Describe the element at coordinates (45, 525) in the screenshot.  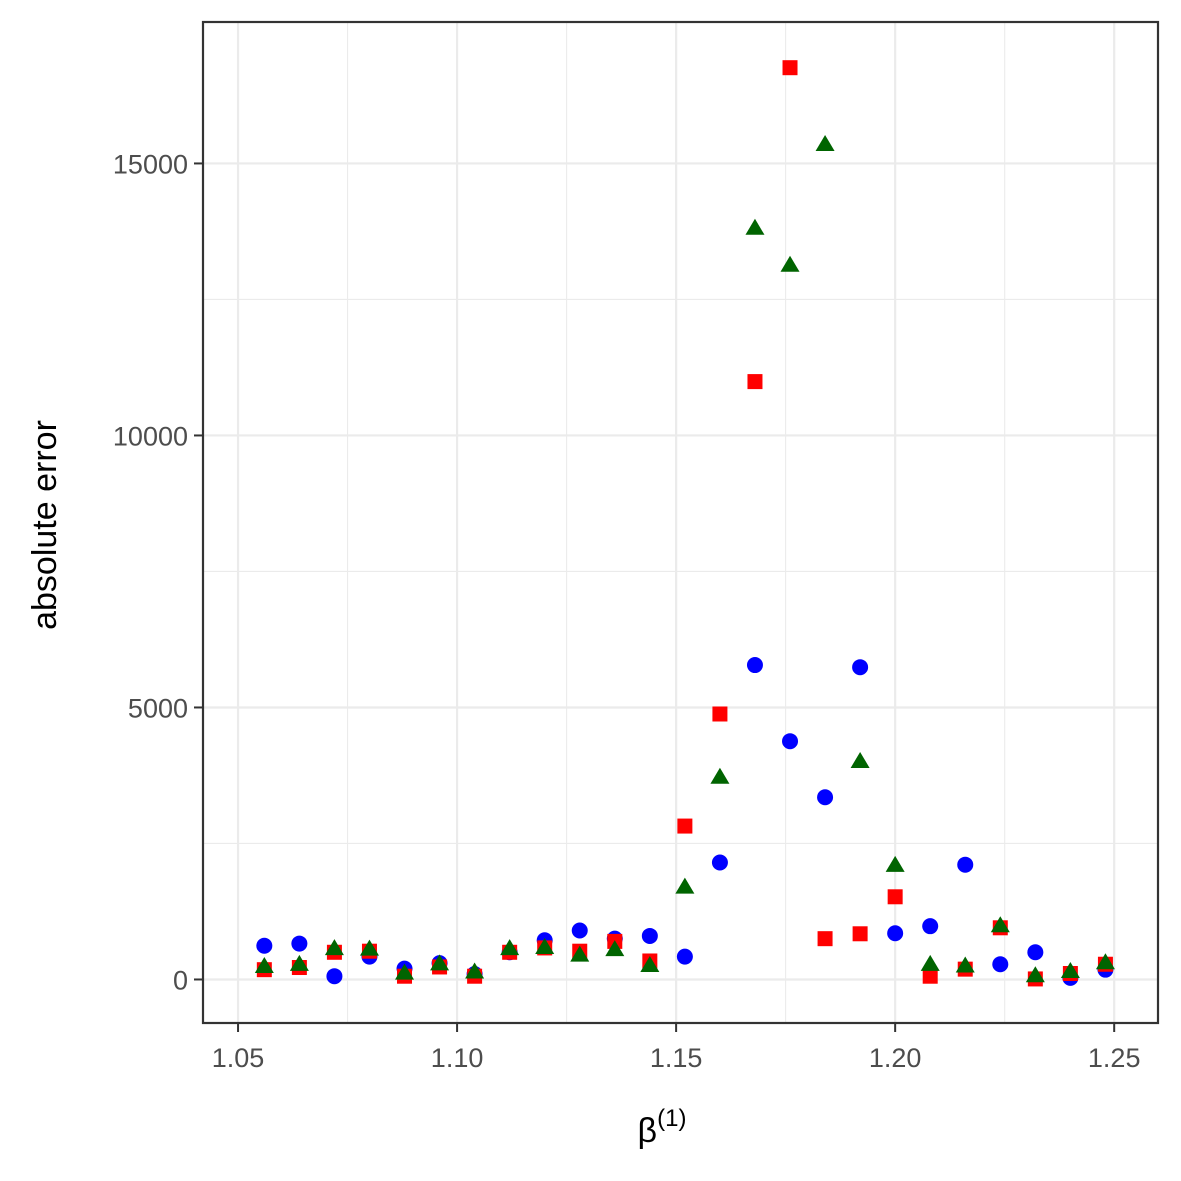
I see `y-axis-title: absolute error` at that location.